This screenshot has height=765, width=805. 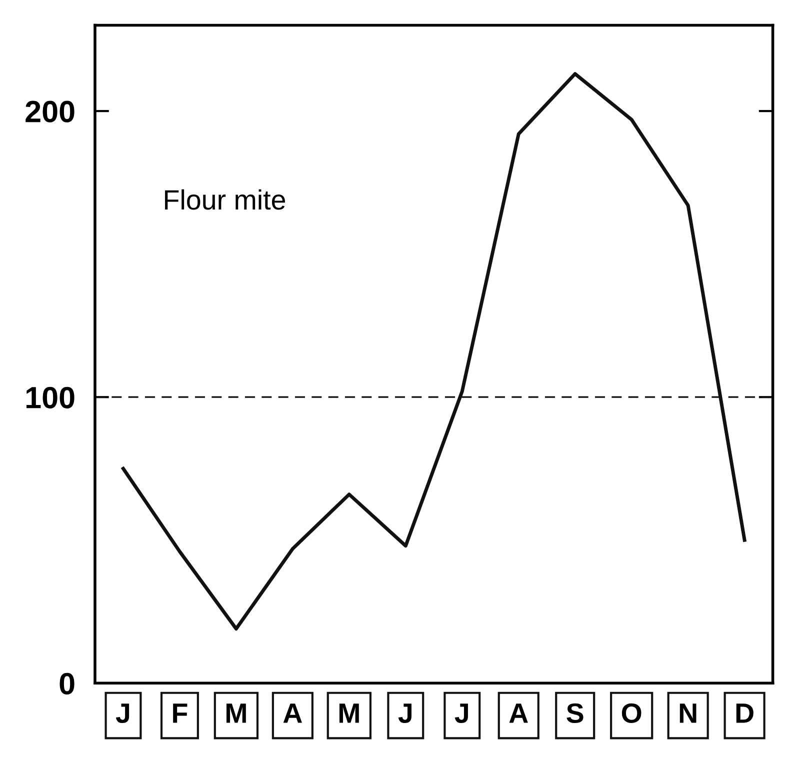 What do you see at coordinates (688, 713) in the screenshot?
I see `x-tick-label: N` at bounding box center [688, 713].